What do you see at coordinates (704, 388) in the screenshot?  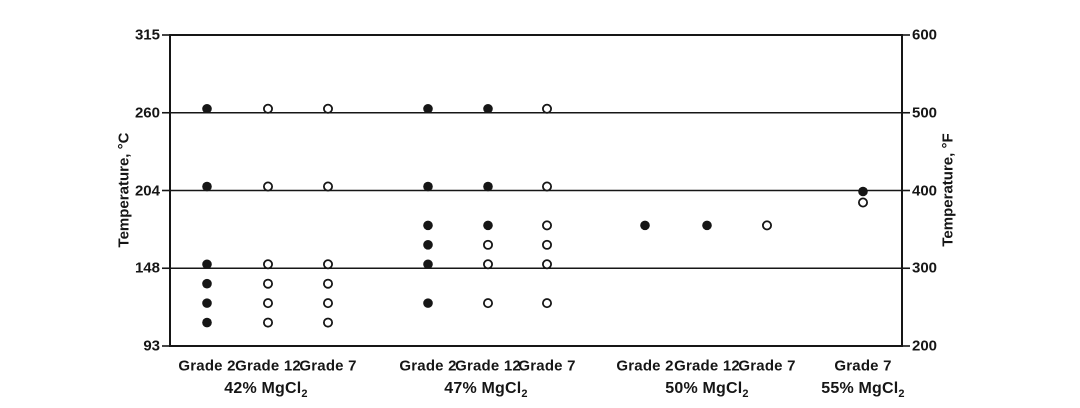 I see `concentration-label-text: 50% MgCl` at bounding box center [704, 388].